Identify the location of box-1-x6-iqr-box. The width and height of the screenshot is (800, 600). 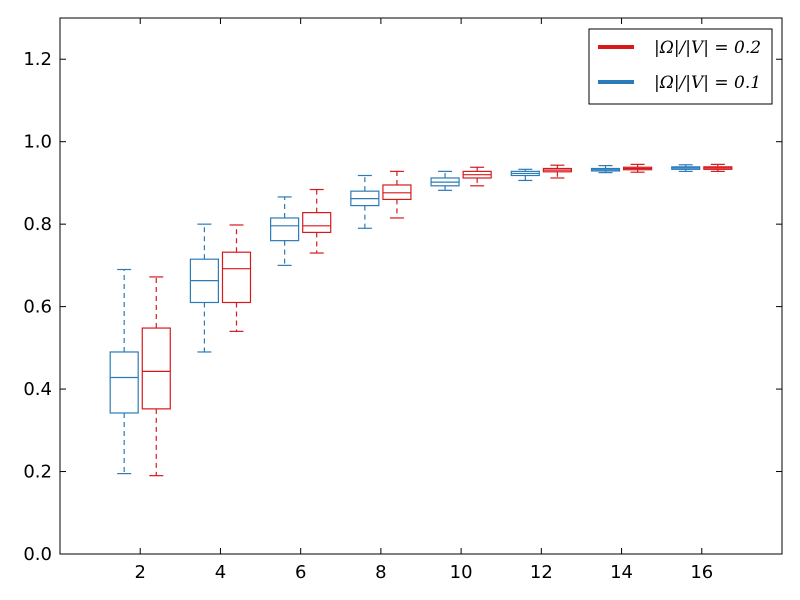
(317, 223).